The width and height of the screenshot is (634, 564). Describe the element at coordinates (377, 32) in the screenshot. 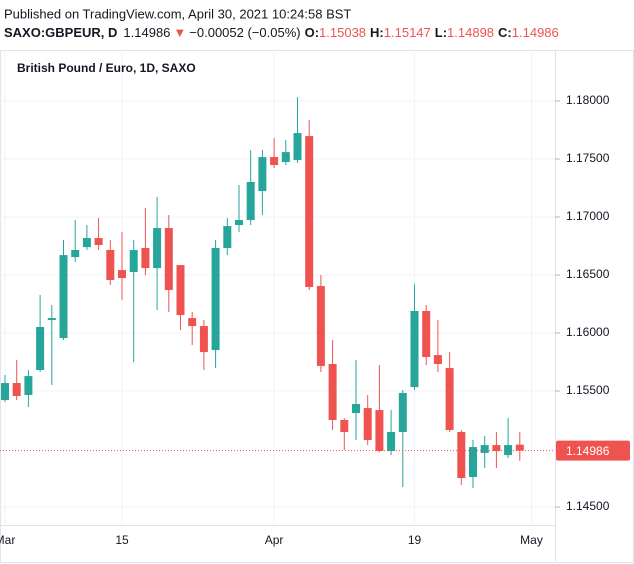

I see `h-label: H:` at that location.